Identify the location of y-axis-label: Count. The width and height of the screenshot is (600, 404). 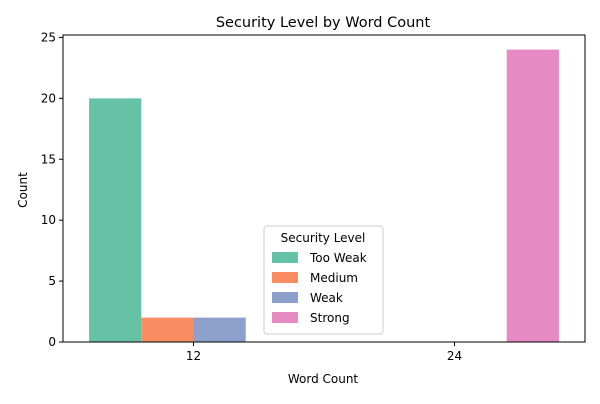
(23, 190).